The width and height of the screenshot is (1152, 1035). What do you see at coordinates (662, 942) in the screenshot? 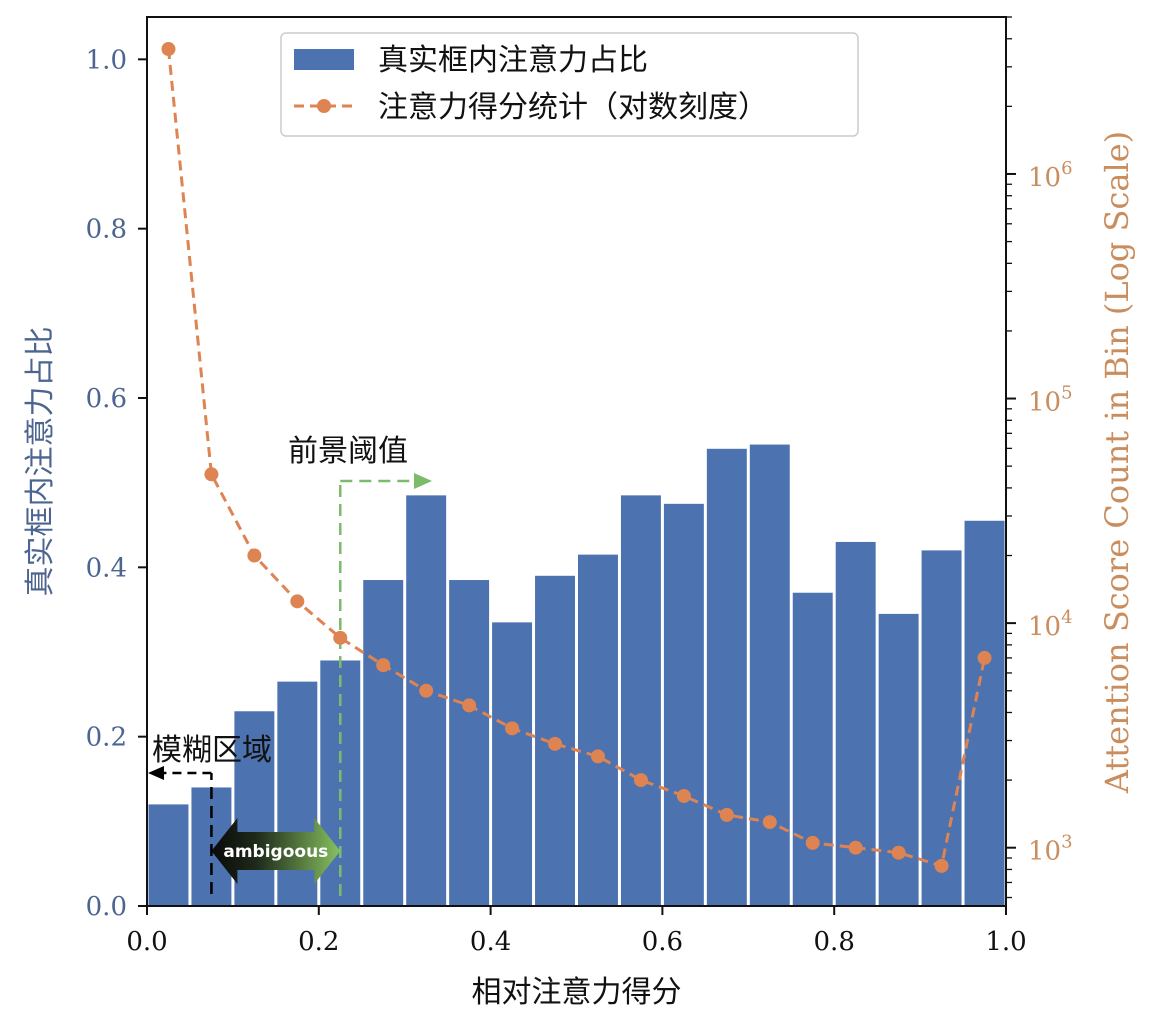
I see `x-tick-label: 0.6` at bounding box center [662, 942].